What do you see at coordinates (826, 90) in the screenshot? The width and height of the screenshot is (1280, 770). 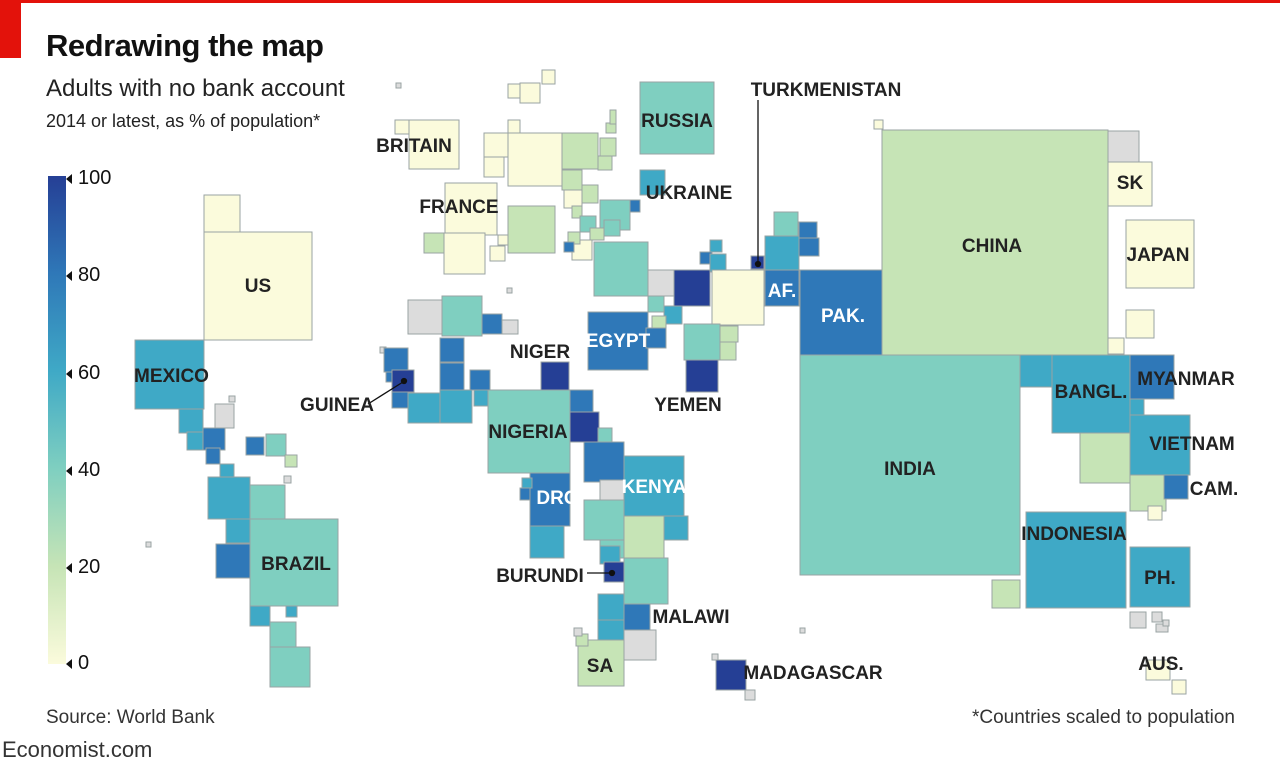 I see `label-turkmenistan: TURKMENISTAN` at bounding box center [826, 90].